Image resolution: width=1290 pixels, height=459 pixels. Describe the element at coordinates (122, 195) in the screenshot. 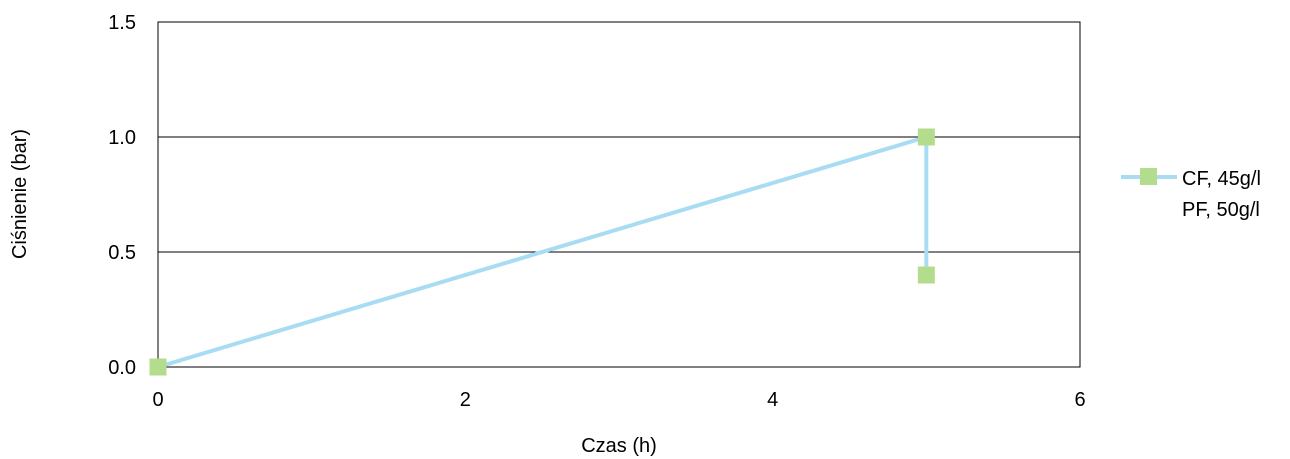

I see `y-axis-ticks: 0.0 0.5 1.0 1.5` at that location.